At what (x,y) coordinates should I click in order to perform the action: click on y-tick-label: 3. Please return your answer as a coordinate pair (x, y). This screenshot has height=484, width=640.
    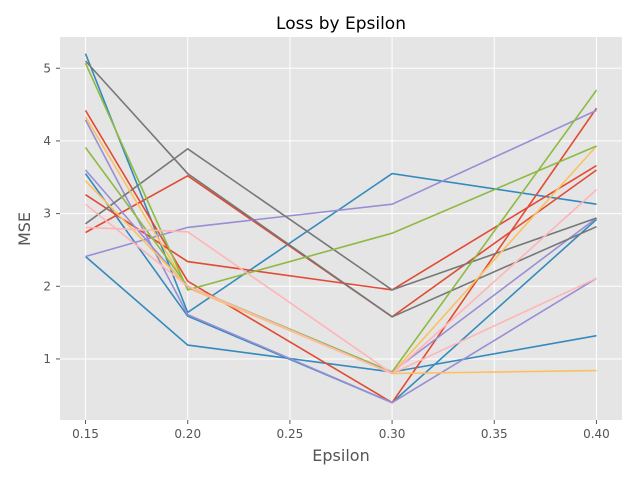
    Looking at the image, I should click on (47, 214).